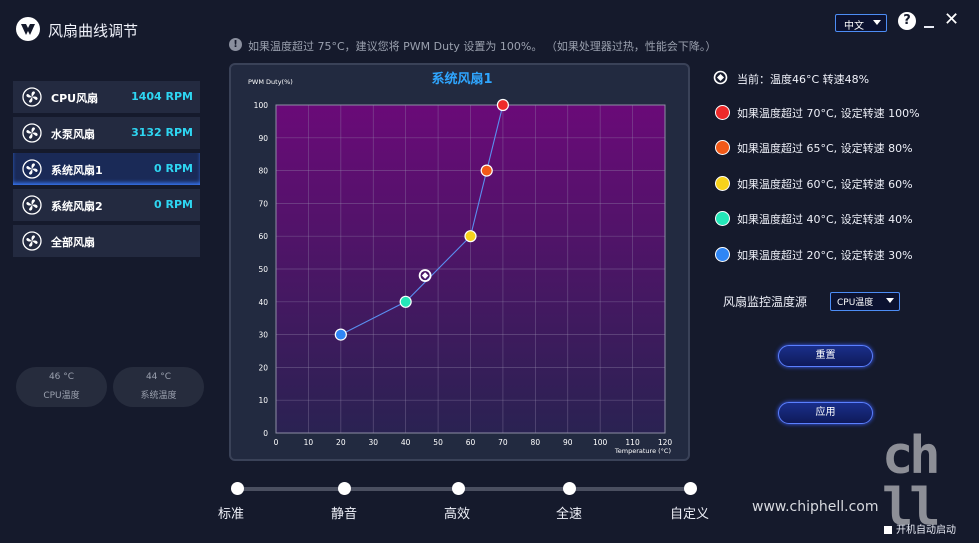 The width and height of the screenshot is (979, 543). Describe the element at coordinates (825, 413) in the screenshot. I see `apply-button: 应用` at that location.